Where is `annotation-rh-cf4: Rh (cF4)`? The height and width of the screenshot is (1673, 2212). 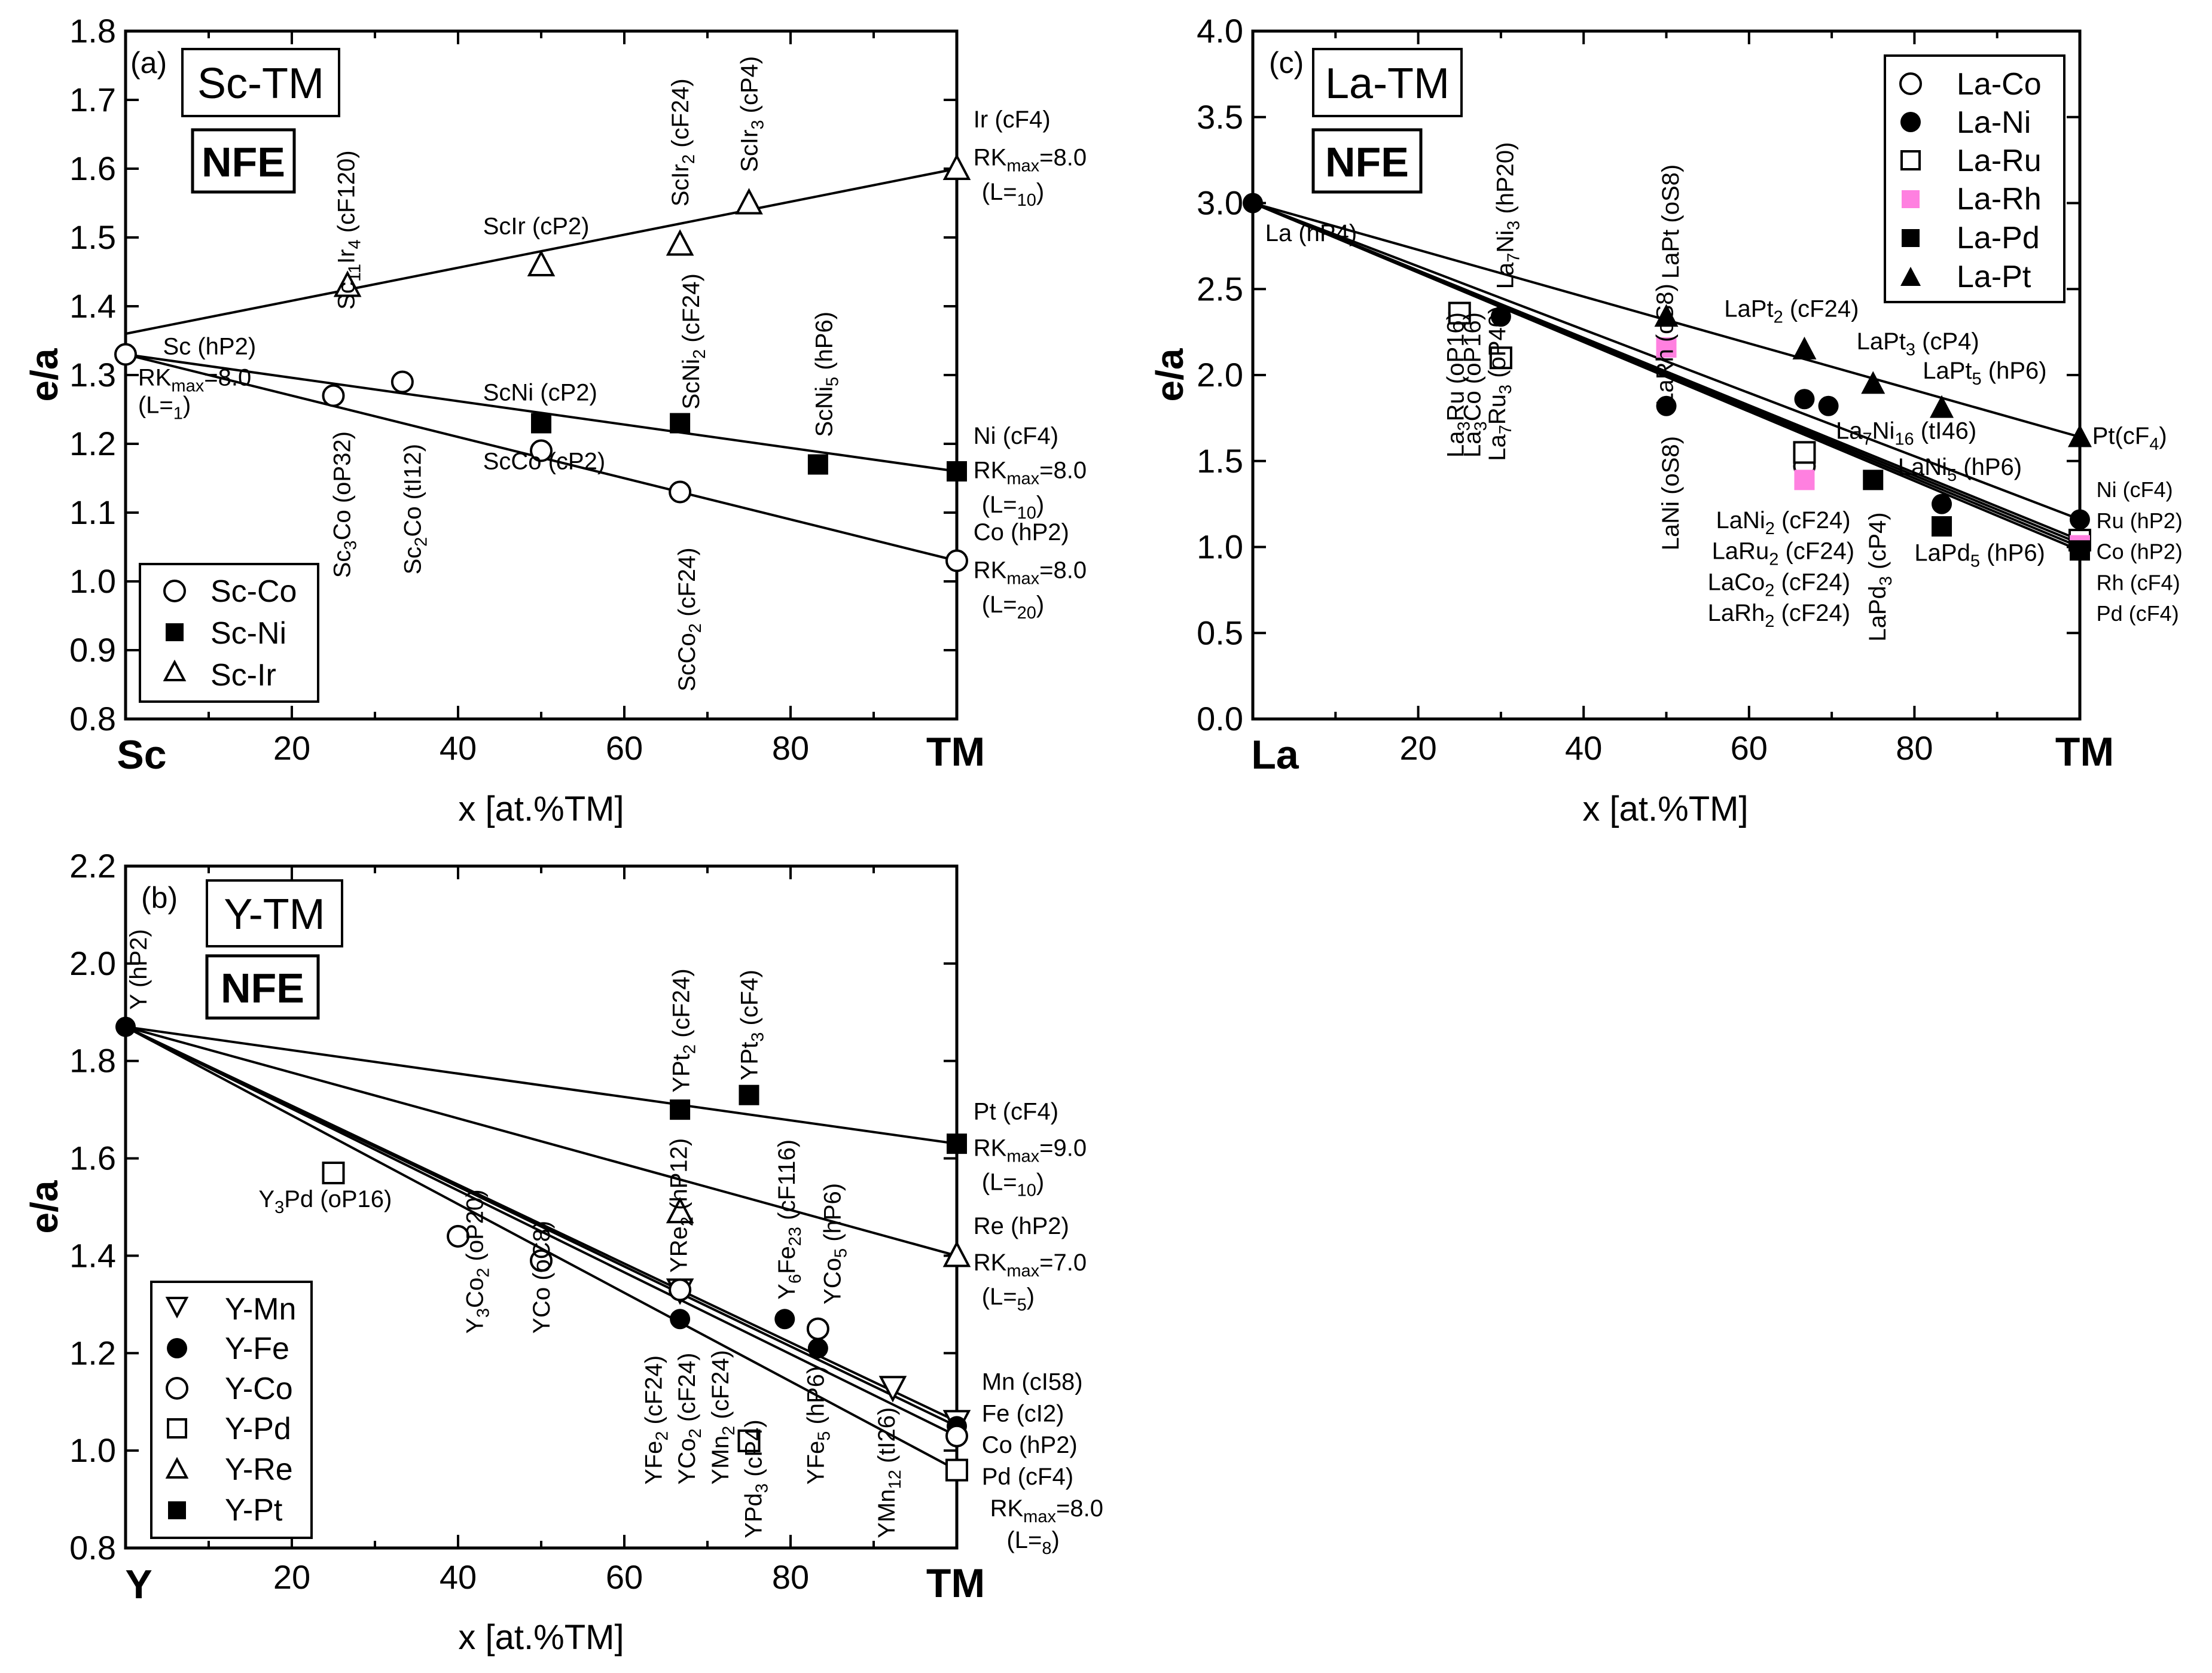 annotation-rh-cf4: Rh (cF4) is located at coordinates (2138, 582).